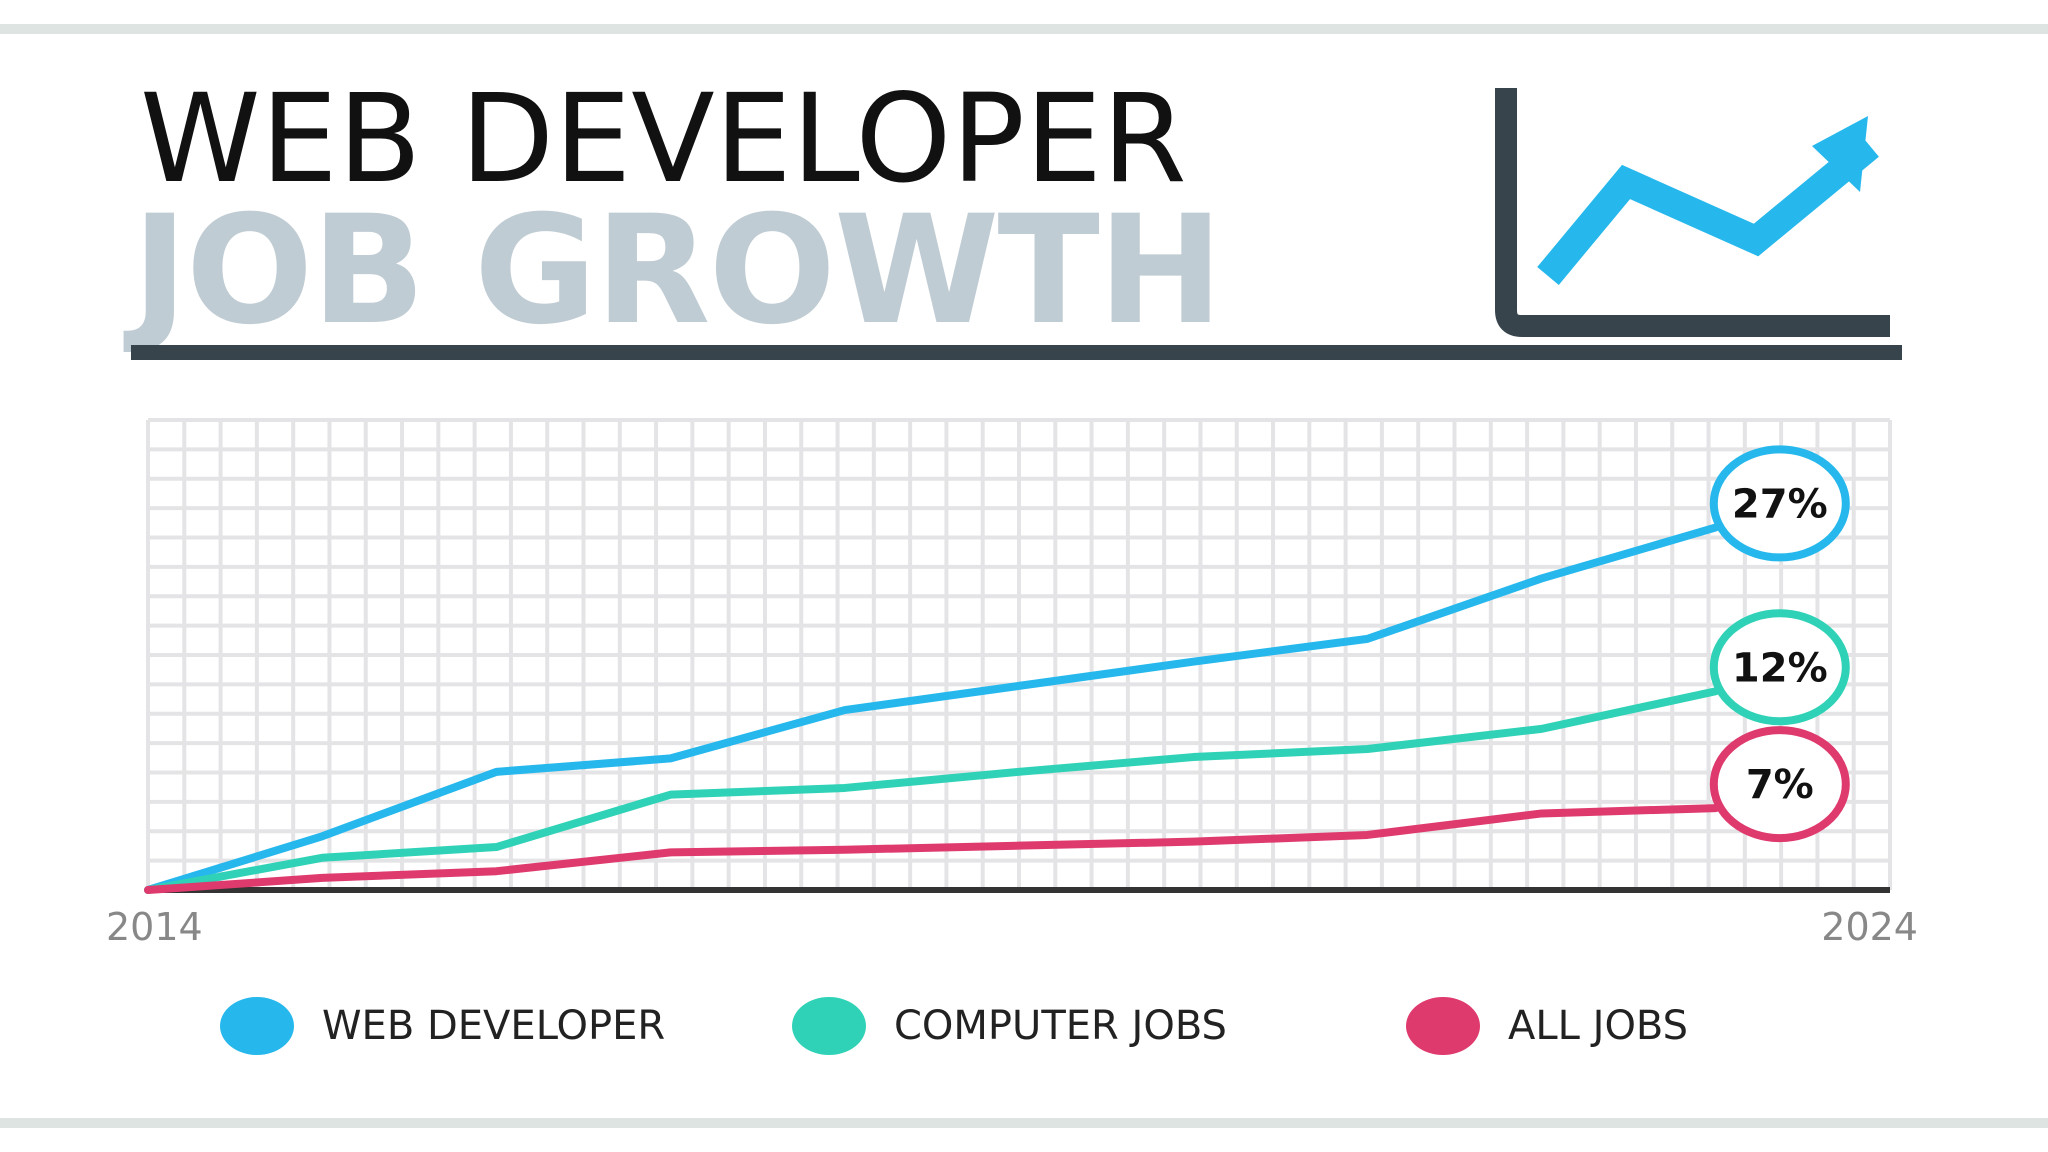  Describe the element at coordinates (932, 849) in the screenshot. I see `series-line-all-jobs` at that location.